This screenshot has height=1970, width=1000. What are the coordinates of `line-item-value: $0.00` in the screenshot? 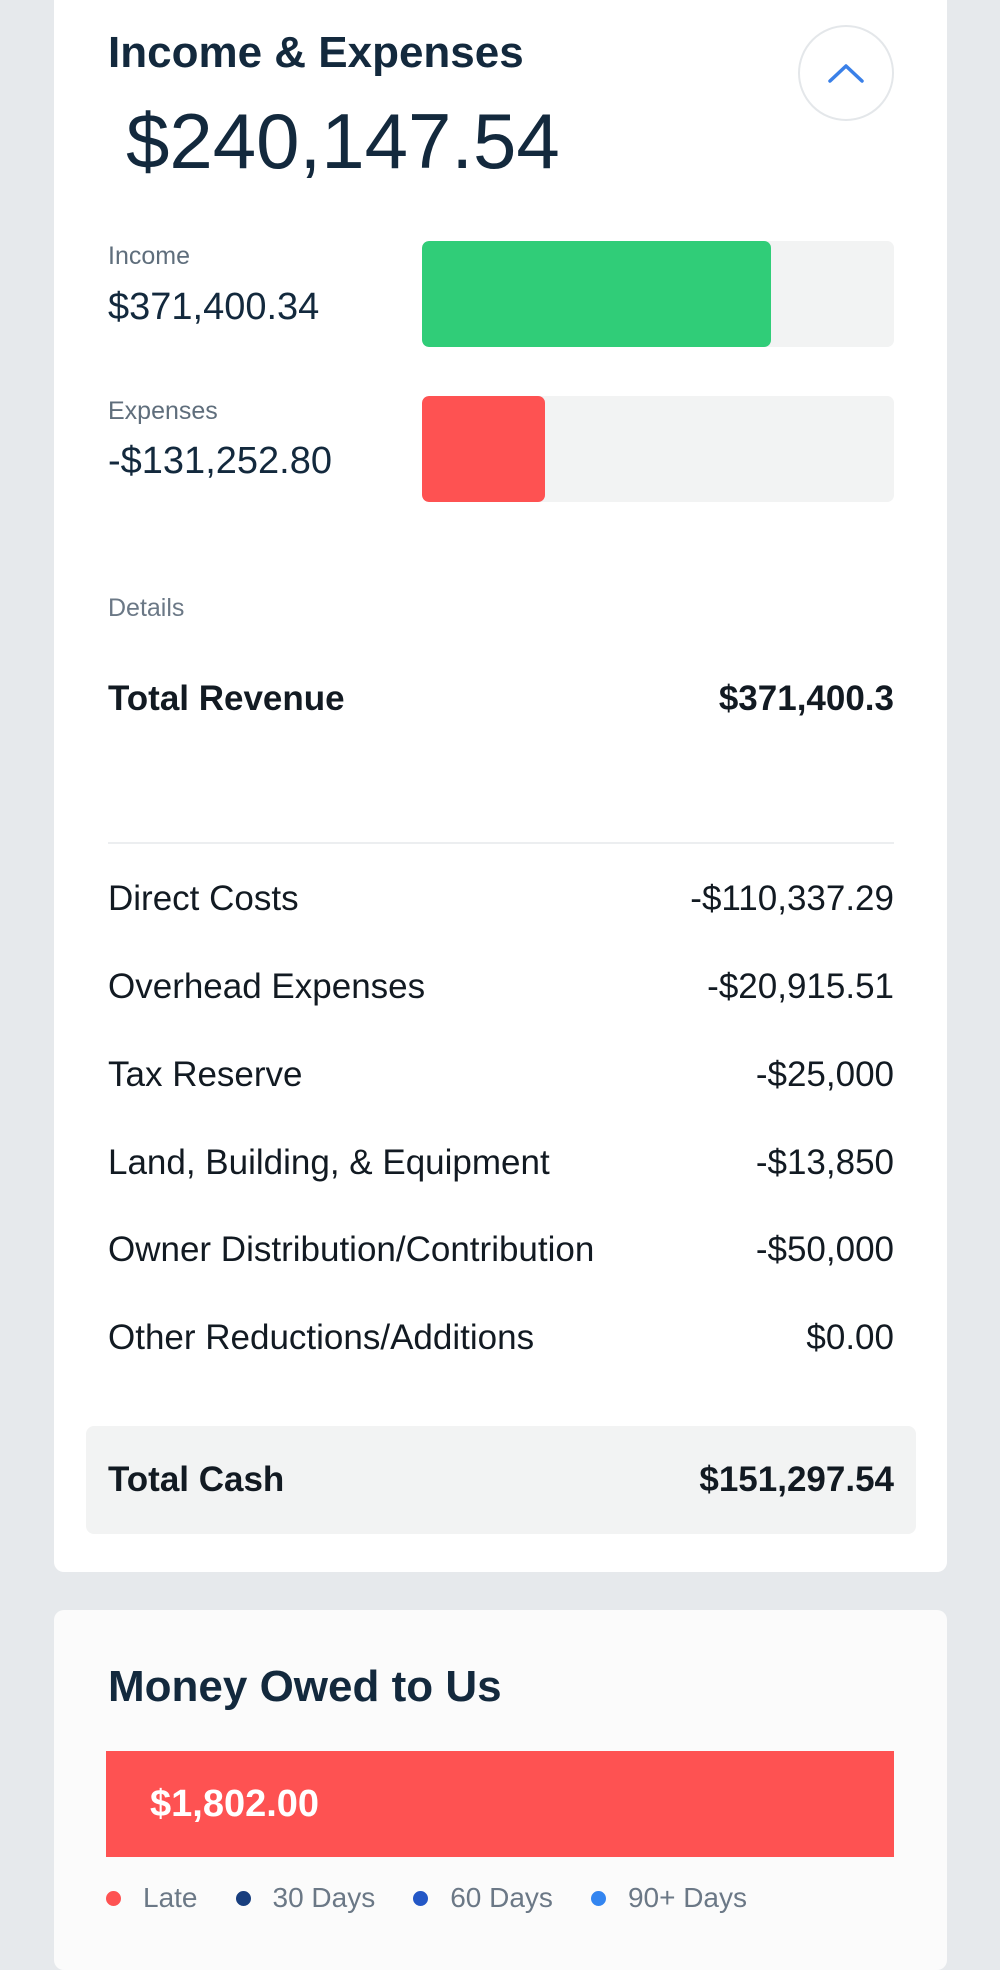 It's located at (850, 1337).